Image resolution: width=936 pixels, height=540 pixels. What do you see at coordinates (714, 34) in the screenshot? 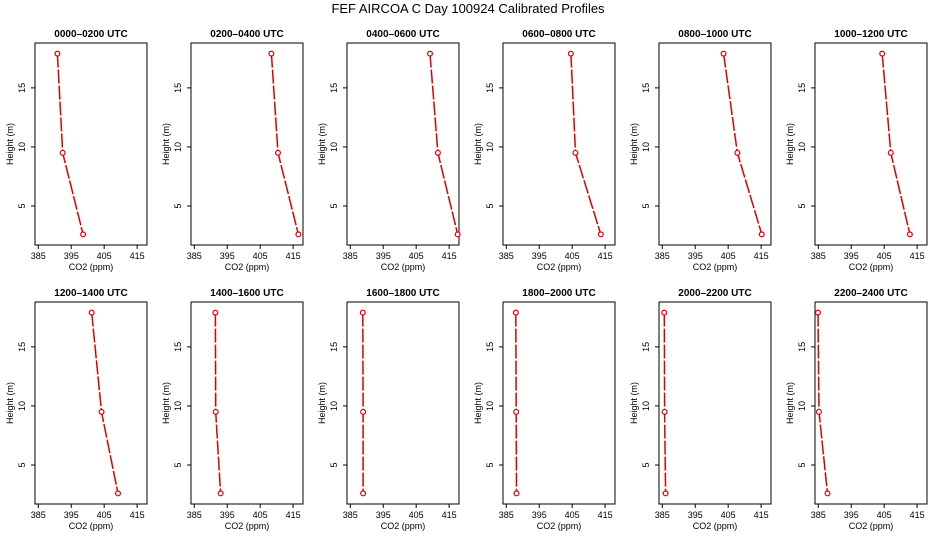
I see `panel-title: 0800–1000 UTC` at bounding box center [714, 34].